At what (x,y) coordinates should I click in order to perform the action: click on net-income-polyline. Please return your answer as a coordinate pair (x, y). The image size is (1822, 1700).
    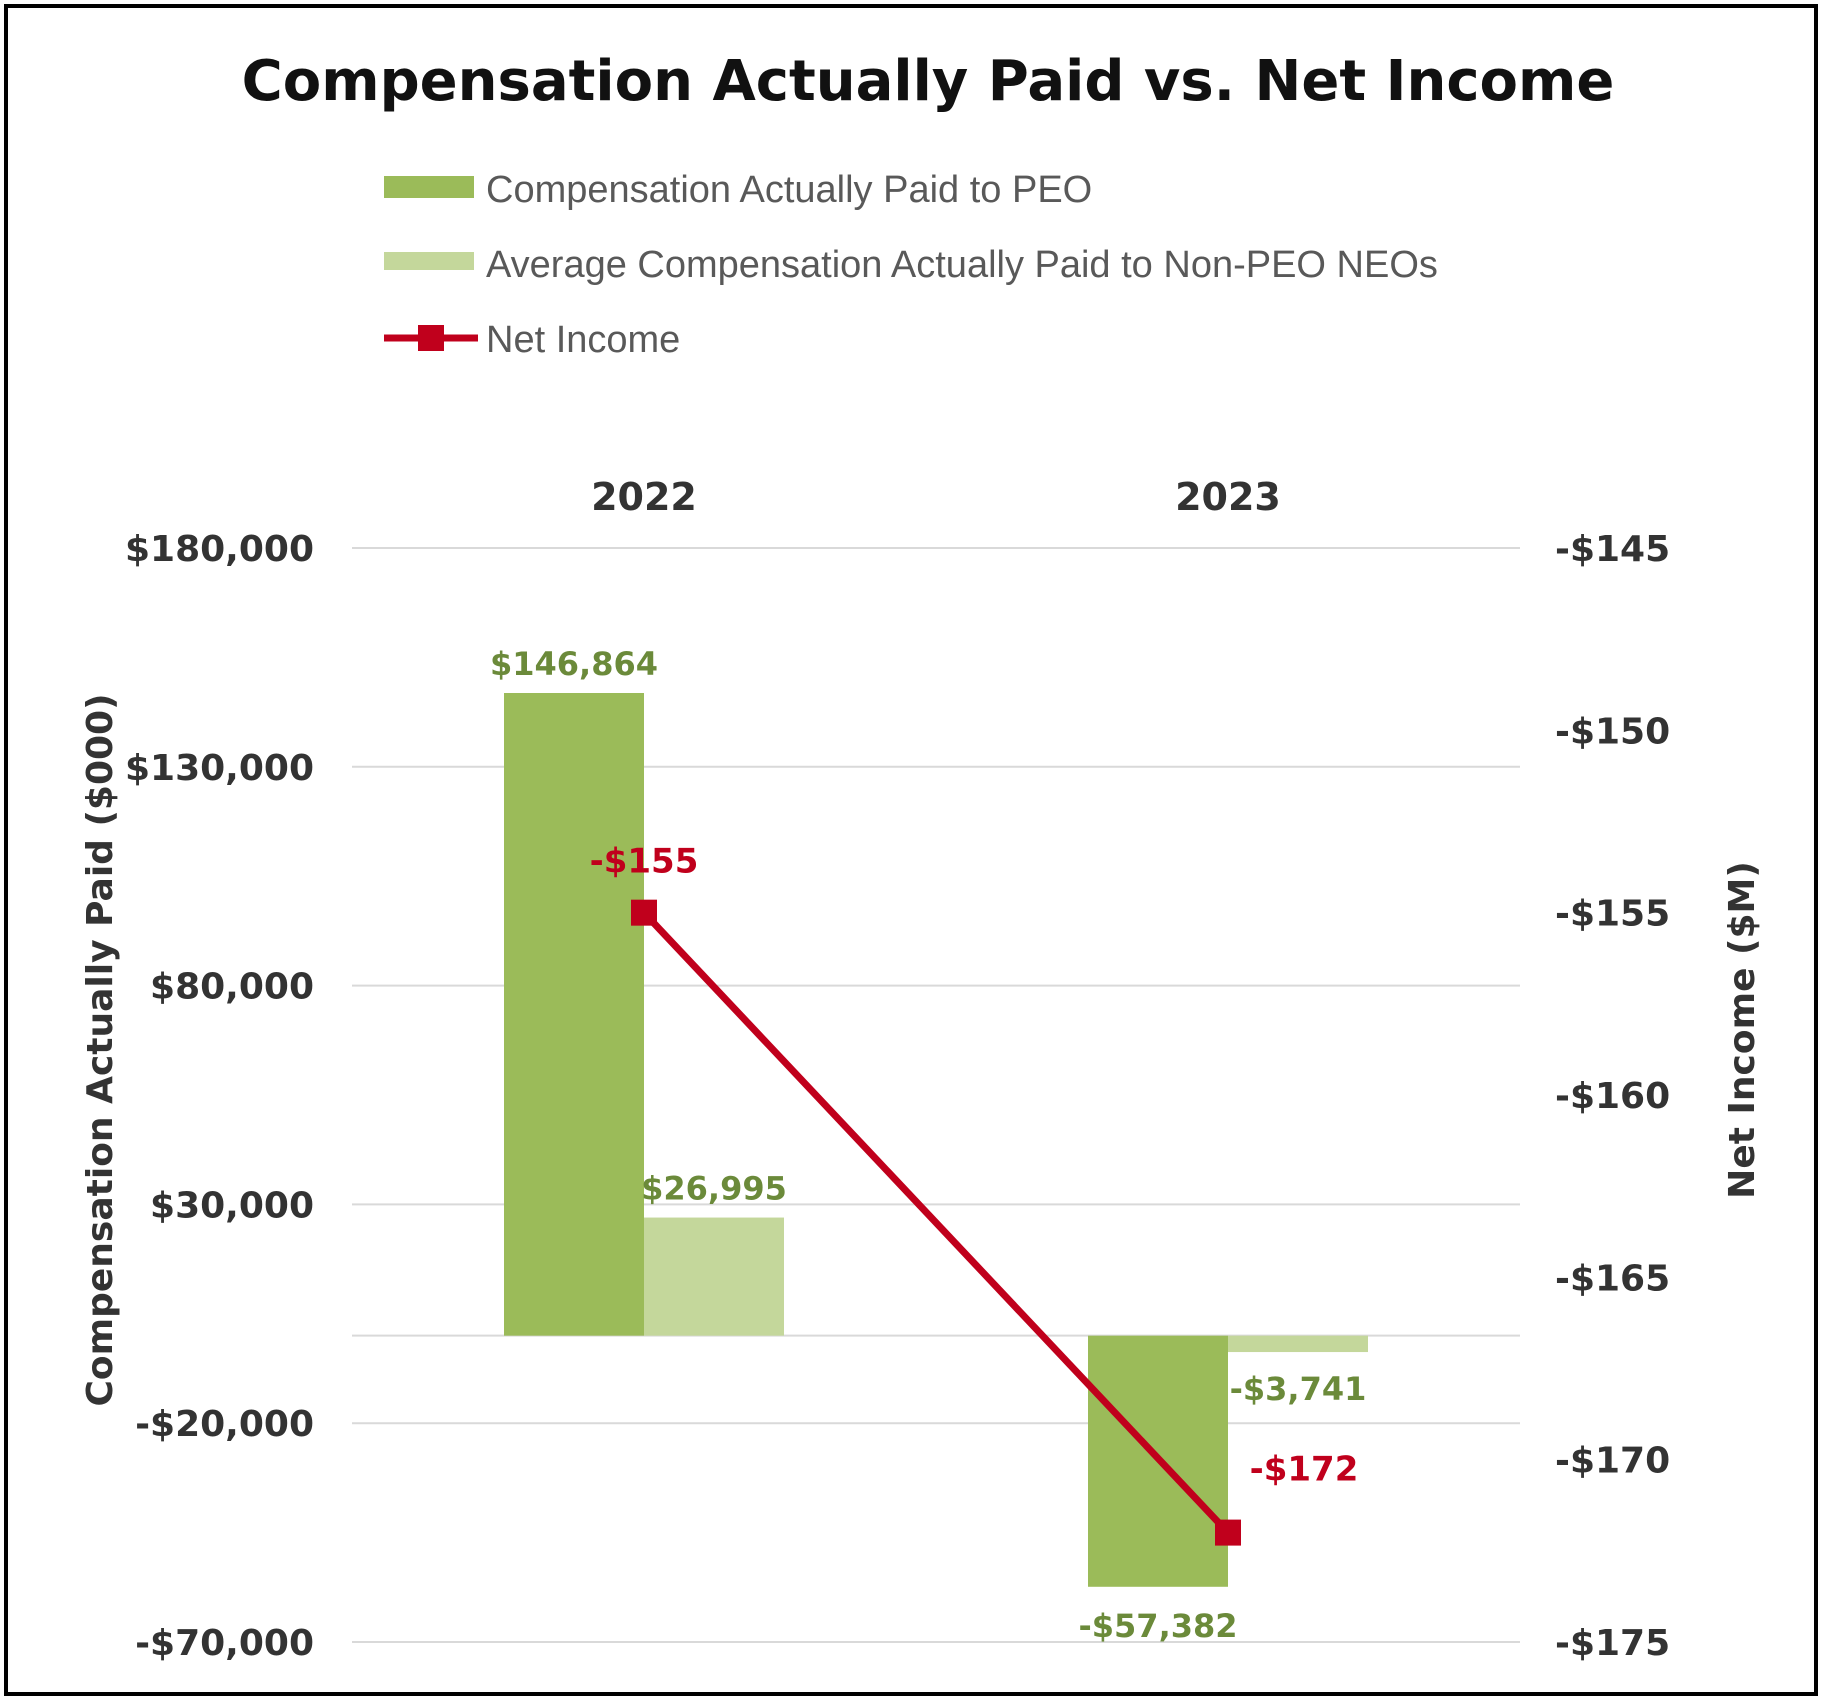
    Looking at the image, I should click on (936, 1222).